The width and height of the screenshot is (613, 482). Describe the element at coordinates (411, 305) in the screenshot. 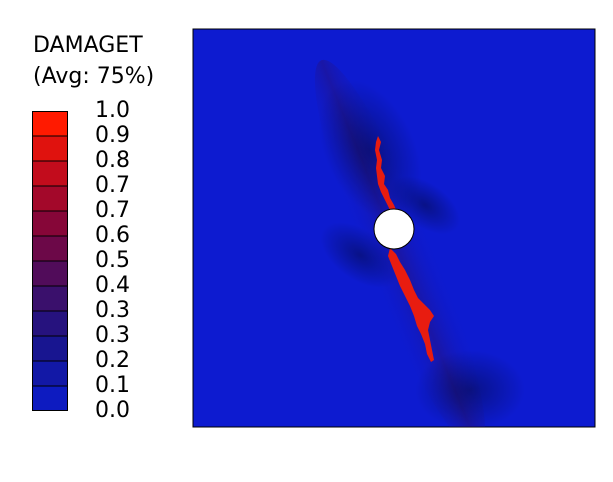

I see `crack-lower` at that location.